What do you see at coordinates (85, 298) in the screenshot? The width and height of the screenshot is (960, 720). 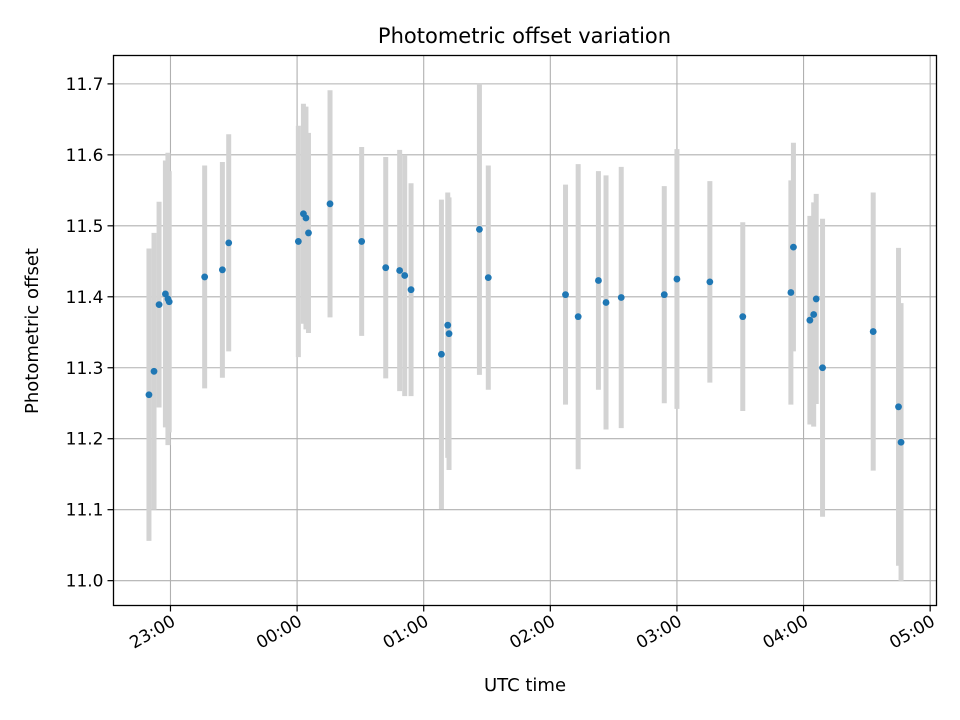 I see `y-tick-label: 11.4` at bounding box center [85, 298].